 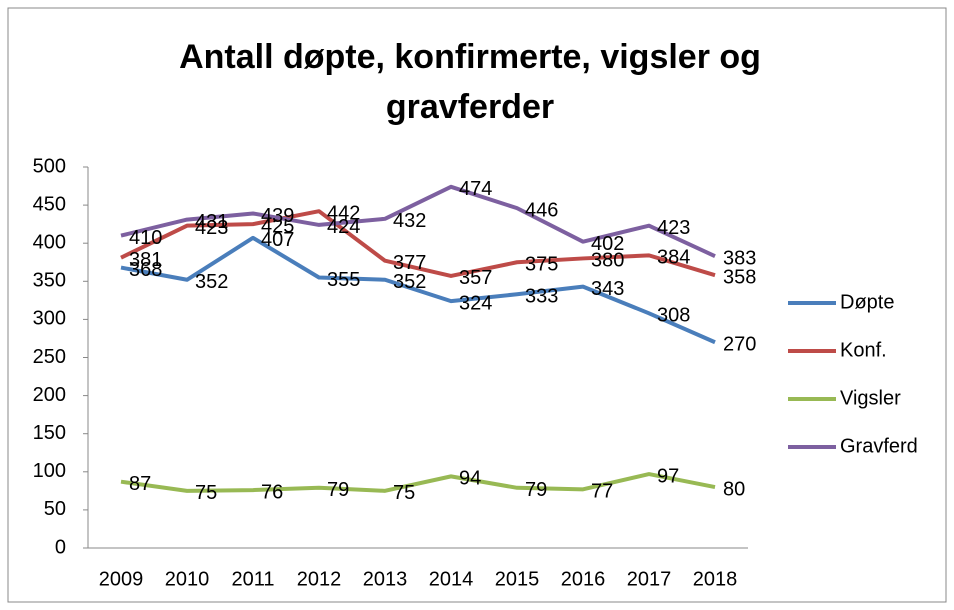 What do you see at coordinates (49, 433) in the screenshot?
I see `y-tick-label: 150` at bounding box center [49, 433].